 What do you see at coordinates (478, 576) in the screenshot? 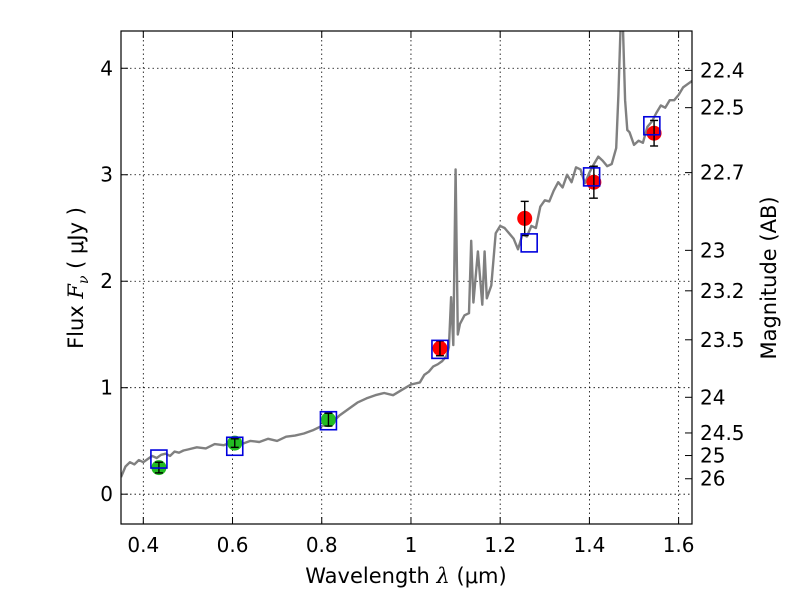
I see `x-axis-title-units: (μm)` at bounding box center [478, 576].